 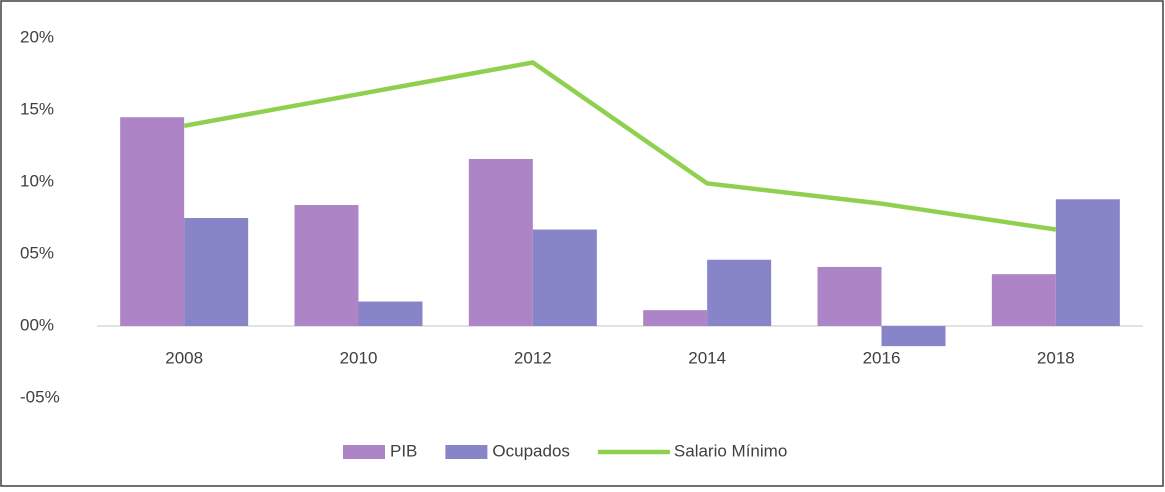 I want to click on y-tick-label: 00%, so click(x=37, y=324).